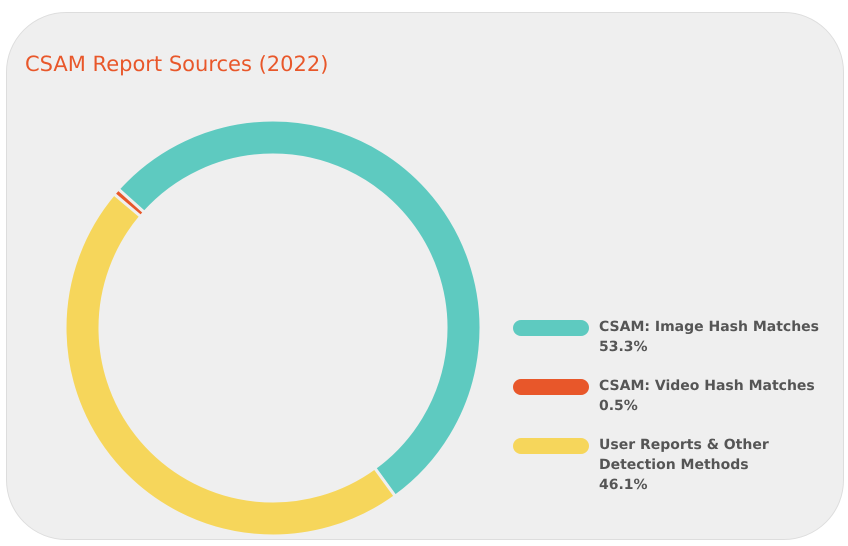 The image size is (848, 546). What do you see at coordinates (618, 406) in the screenshot?
I see `data-label: 0.5%` at bounding box center [618, 406].